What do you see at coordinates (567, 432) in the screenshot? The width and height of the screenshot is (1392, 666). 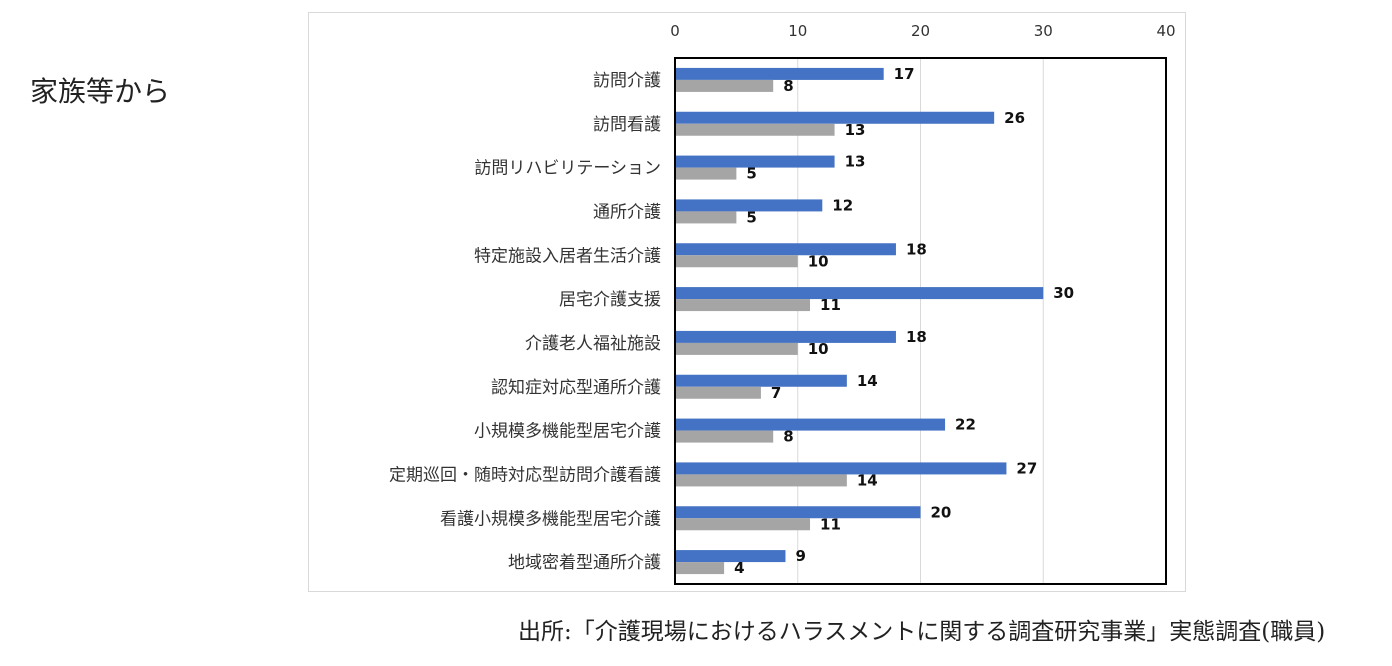 I see `category-label: 小規模多機能型居宅介護` at bounding box center [567, 432].